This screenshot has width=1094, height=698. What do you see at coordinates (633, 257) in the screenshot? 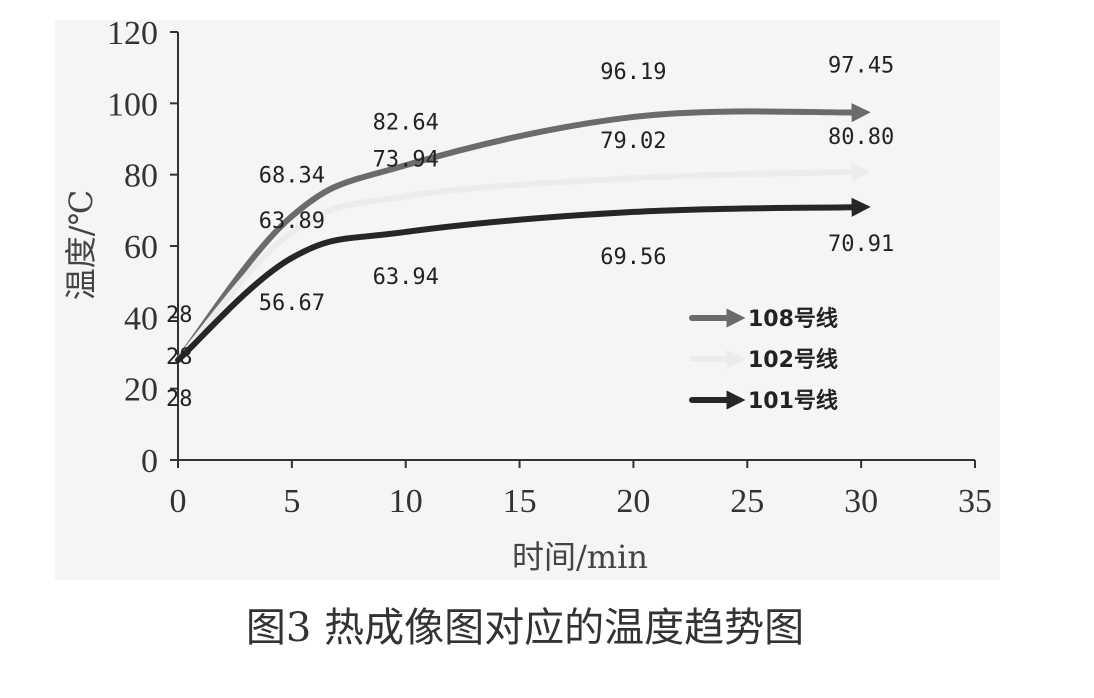
I see `data-label-101: 69.56` at bounding box center [633, 257].